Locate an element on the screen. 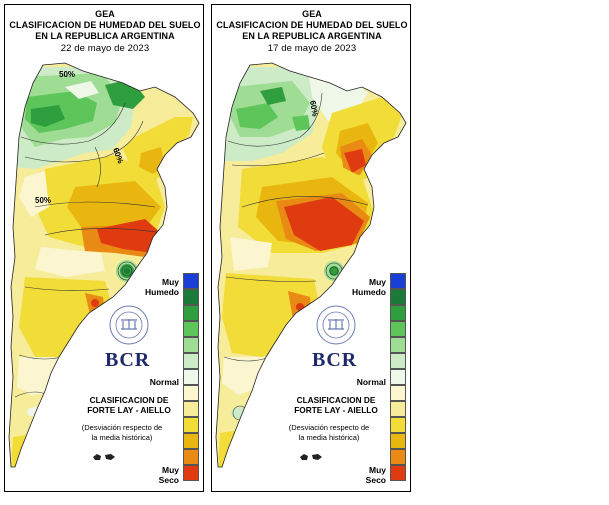 The image size is (609, 505). map-date: 17 de mayo de 2023 is located at coordinates (312, 48).